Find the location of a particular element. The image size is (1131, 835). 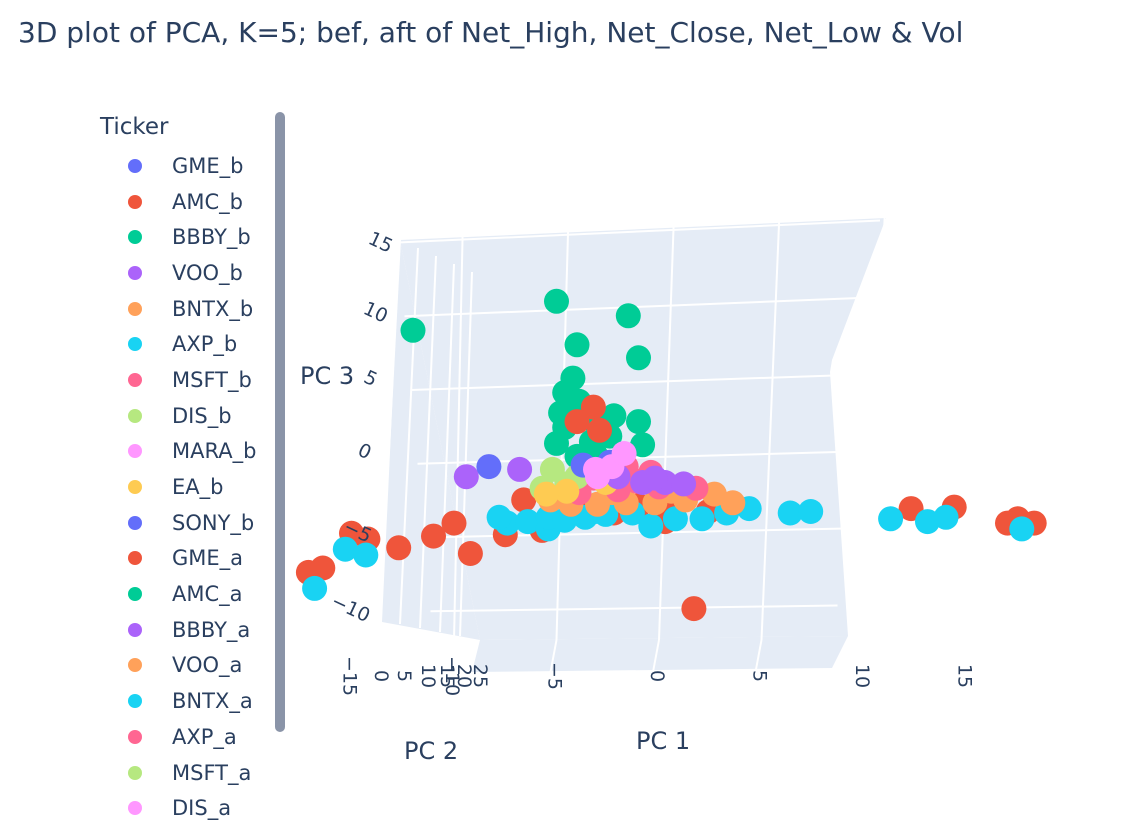

legend-item: MARA_b is located at coordinates (190, 452).